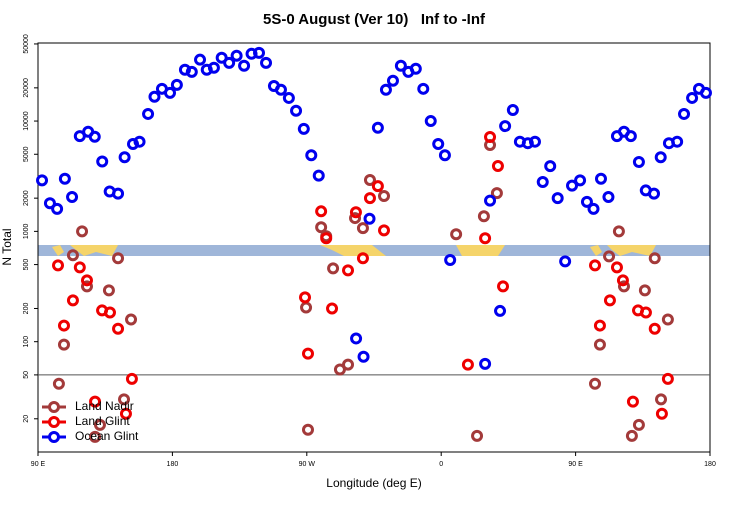 This screenshot has height=505, width=750. Describe the element at coordinates (26, 44) in the screenshot. I see `y-tick-label: 50000` at that location.